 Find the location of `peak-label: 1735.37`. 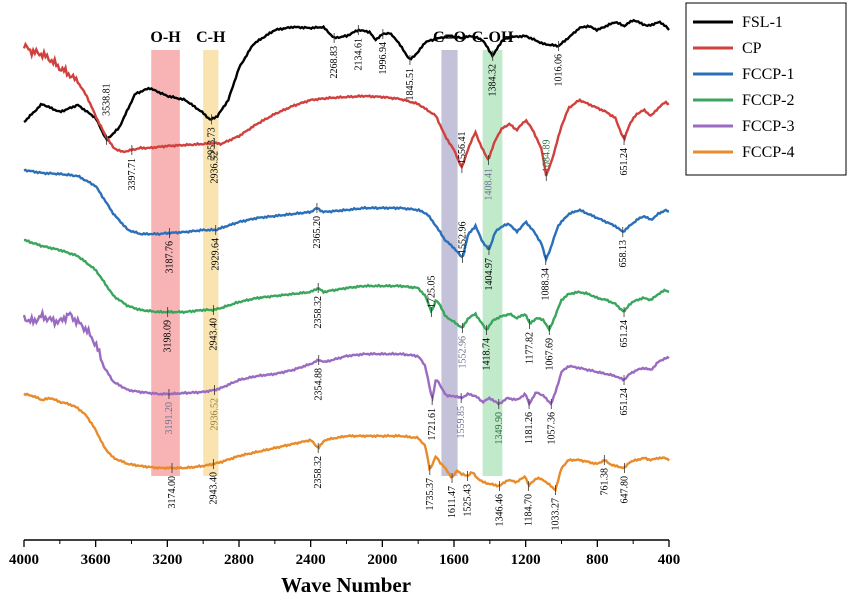

peak-label: 1735.37 is located at coordinates (430, 494).